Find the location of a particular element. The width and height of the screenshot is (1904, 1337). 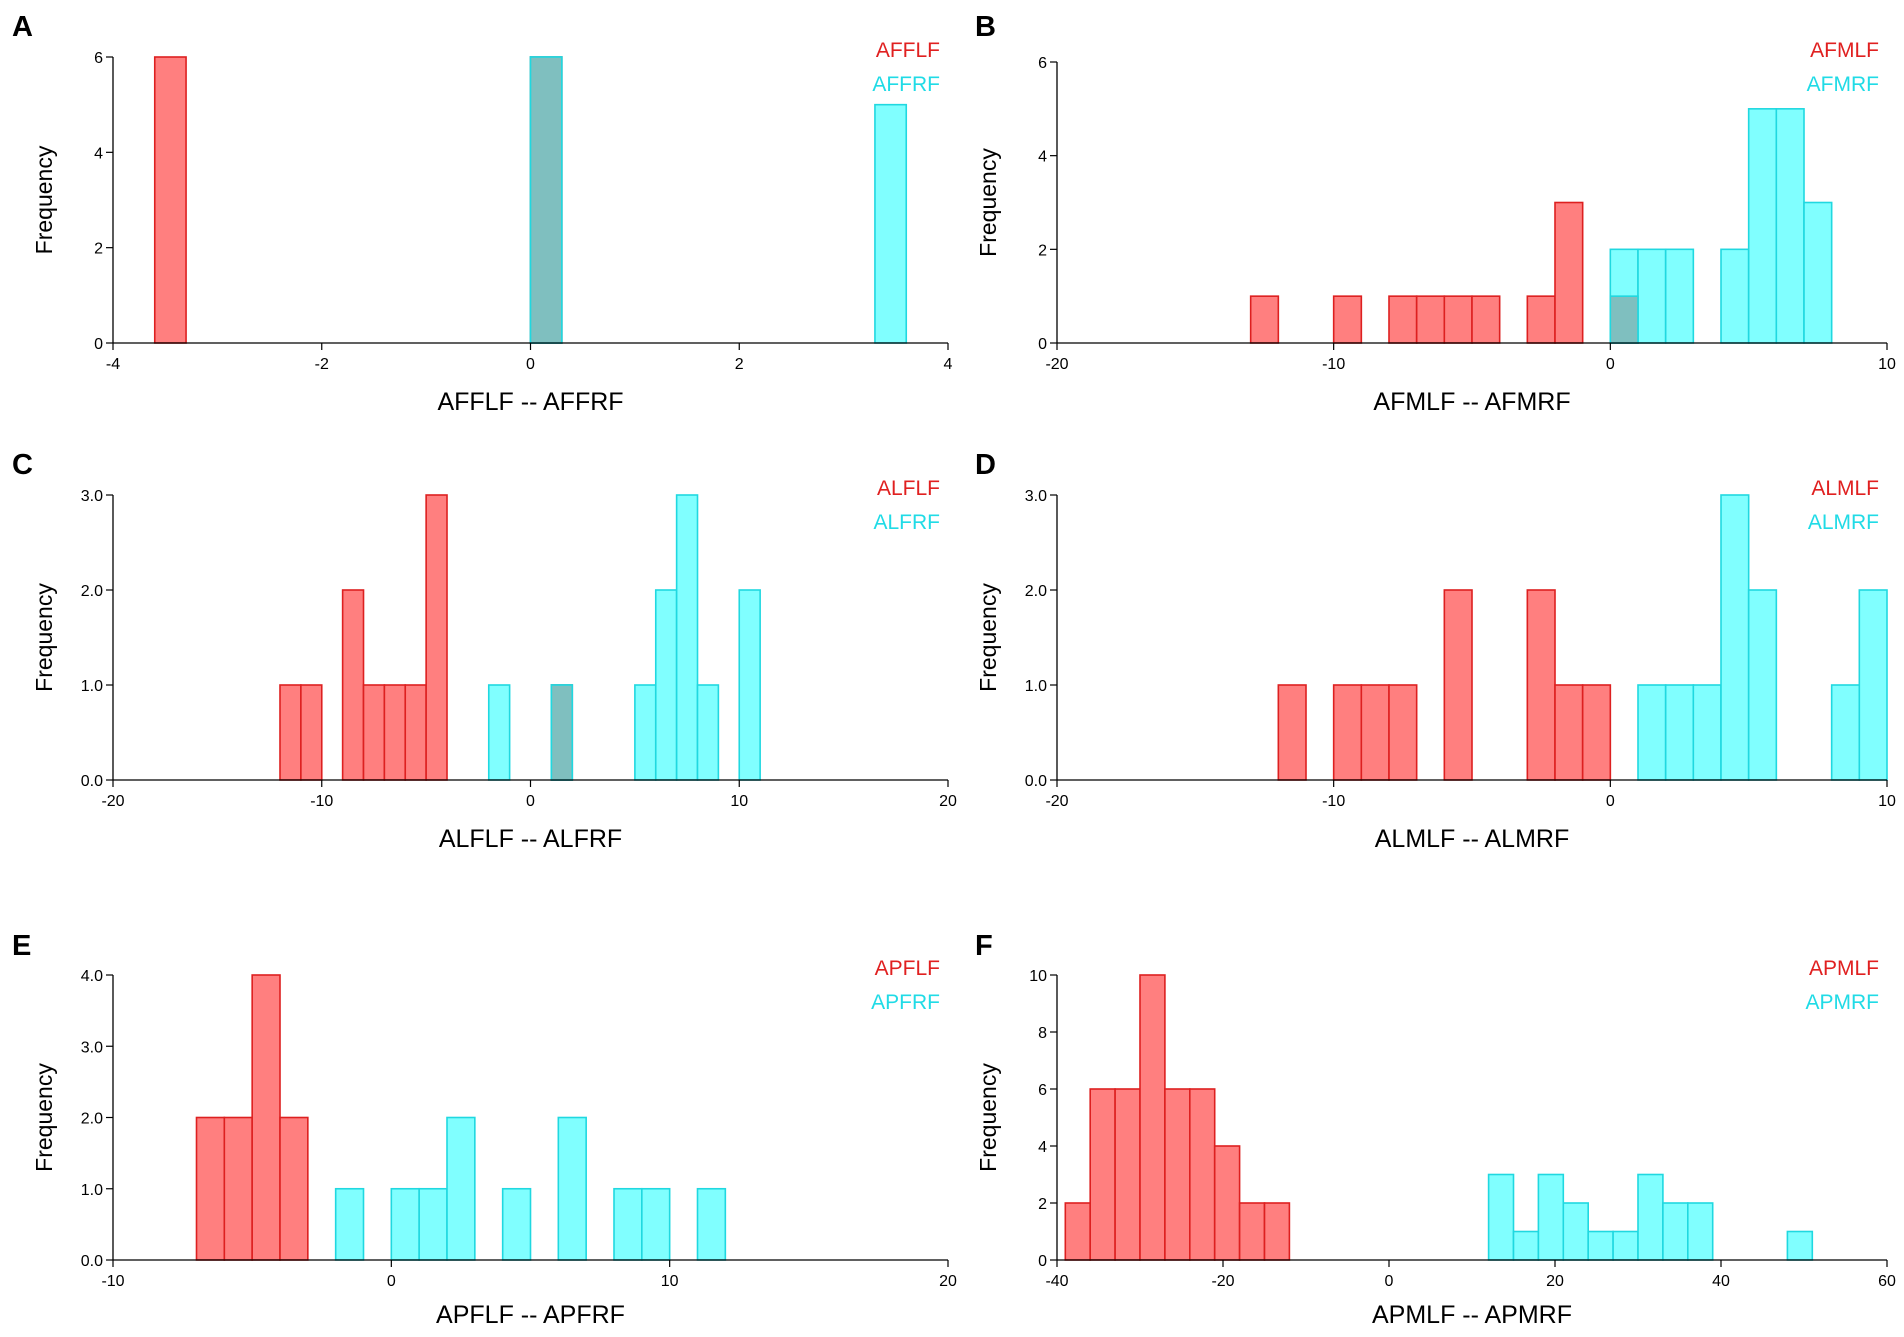

panel-letter: A is located at coordinates (22, 27).